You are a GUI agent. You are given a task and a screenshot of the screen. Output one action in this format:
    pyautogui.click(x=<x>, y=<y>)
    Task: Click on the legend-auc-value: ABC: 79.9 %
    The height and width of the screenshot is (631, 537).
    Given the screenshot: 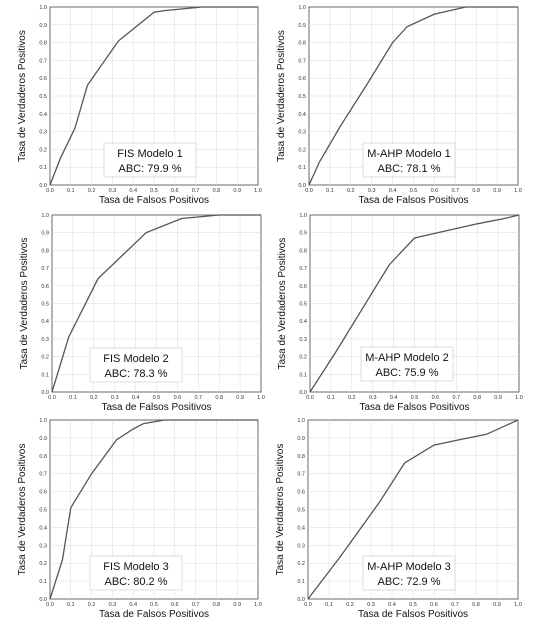 What is the action you would take?
    pyautogui.click(x=150, y=169)
    